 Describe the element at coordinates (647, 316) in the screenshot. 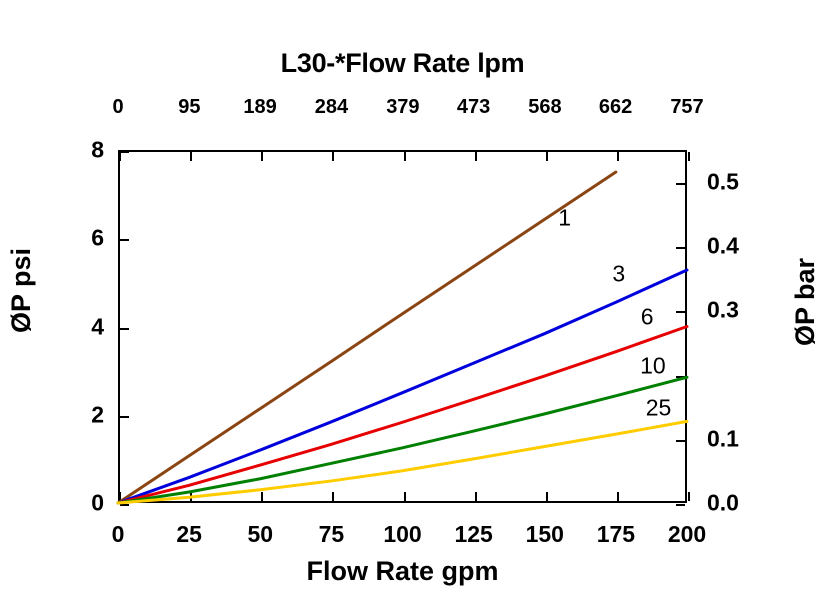

I see `series-label-6: 6` at that location.